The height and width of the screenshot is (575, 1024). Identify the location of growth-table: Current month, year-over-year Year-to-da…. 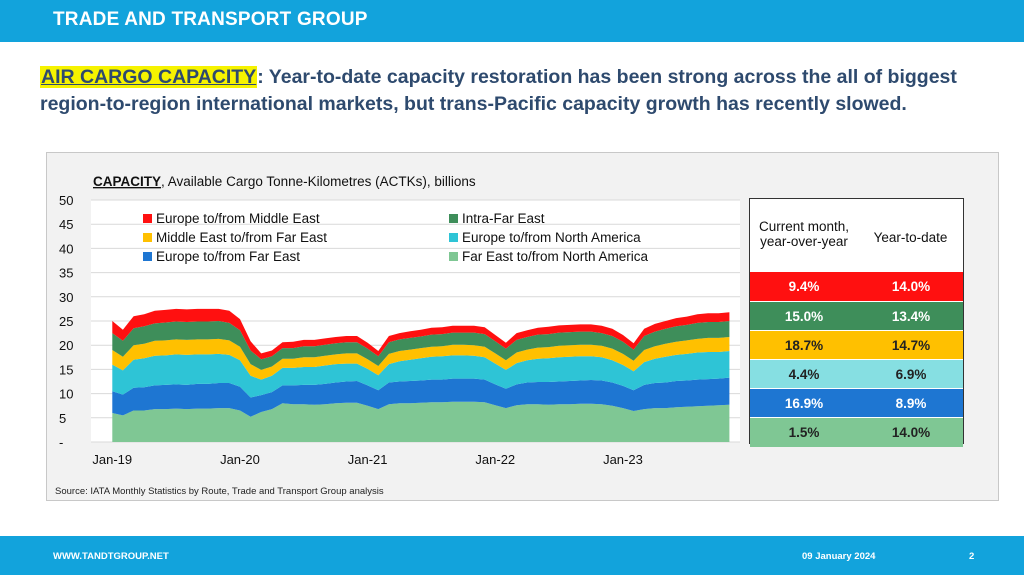
(856, 322).